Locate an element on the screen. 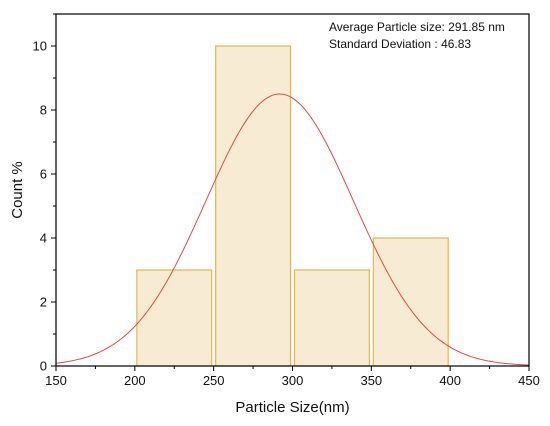 Image resolution: width=550 pixels, height=426 pixels. x-axis-label: Particle Size(nm) is located at coordinates (292, 407).